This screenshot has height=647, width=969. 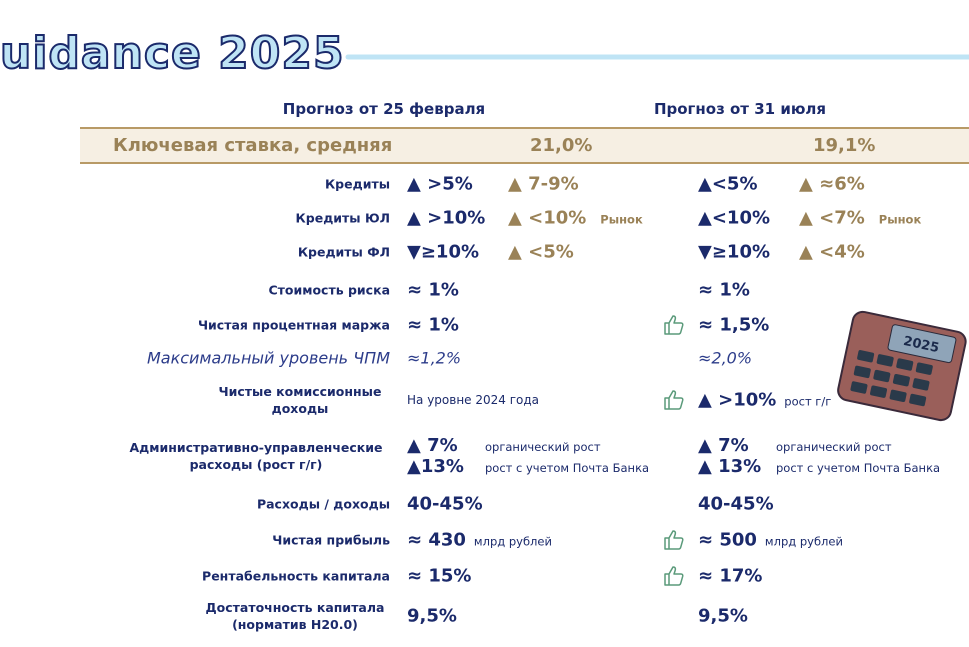 I want to click on value: ≈ 430, so click(x=436, y=540).